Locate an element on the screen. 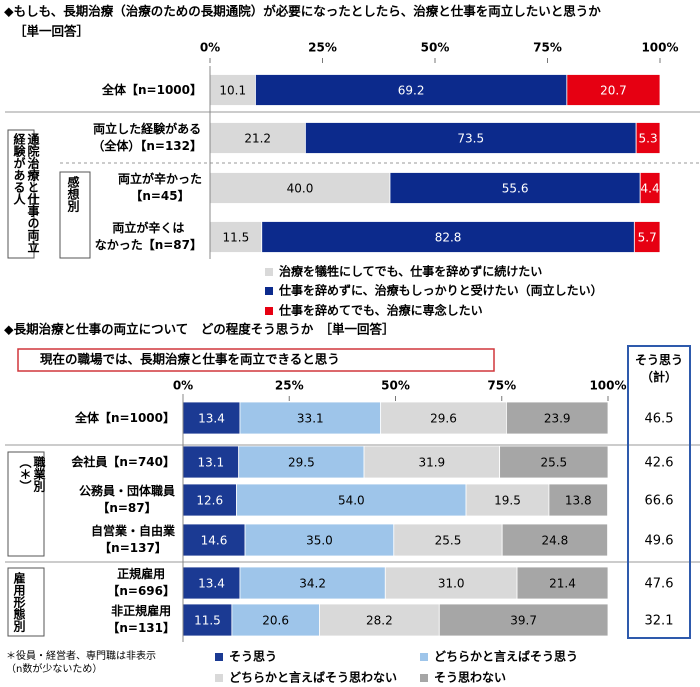 The width and height of the screenshot is (700, 687). value-label: 4.4 is located at coordinates (650, 189).